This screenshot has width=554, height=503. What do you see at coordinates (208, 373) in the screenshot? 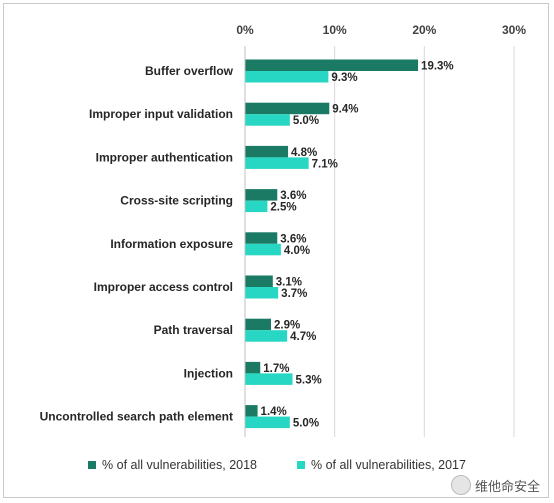
I see `category-label: Injection` at bounding box center [208, 373].